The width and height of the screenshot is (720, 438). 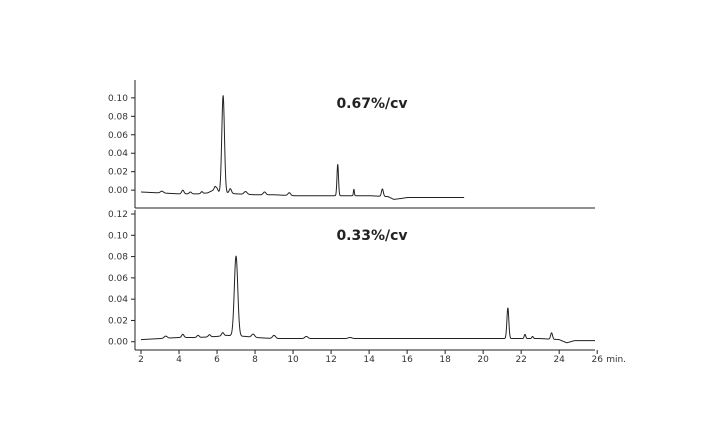 What do you see at coordinates (293, 360) in the screenshot?
I see `x-tick-label: 10` at bounding box center [293, 360].